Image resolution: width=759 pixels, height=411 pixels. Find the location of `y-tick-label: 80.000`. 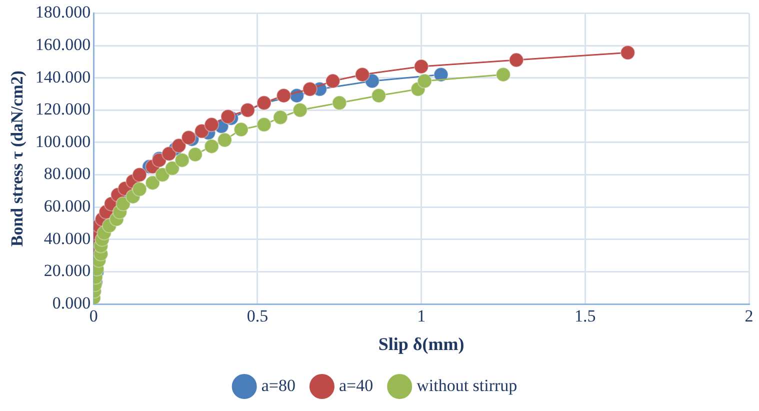

y-tick-label: 80.000 is located at coordinates (67, 174).